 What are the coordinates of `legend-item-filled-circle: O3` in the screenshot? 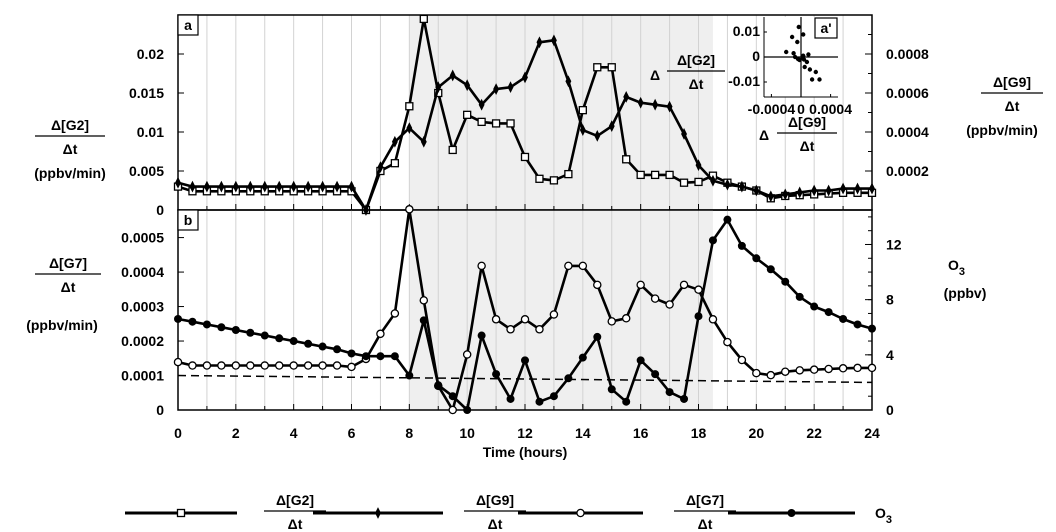 It's located at (810, 515).